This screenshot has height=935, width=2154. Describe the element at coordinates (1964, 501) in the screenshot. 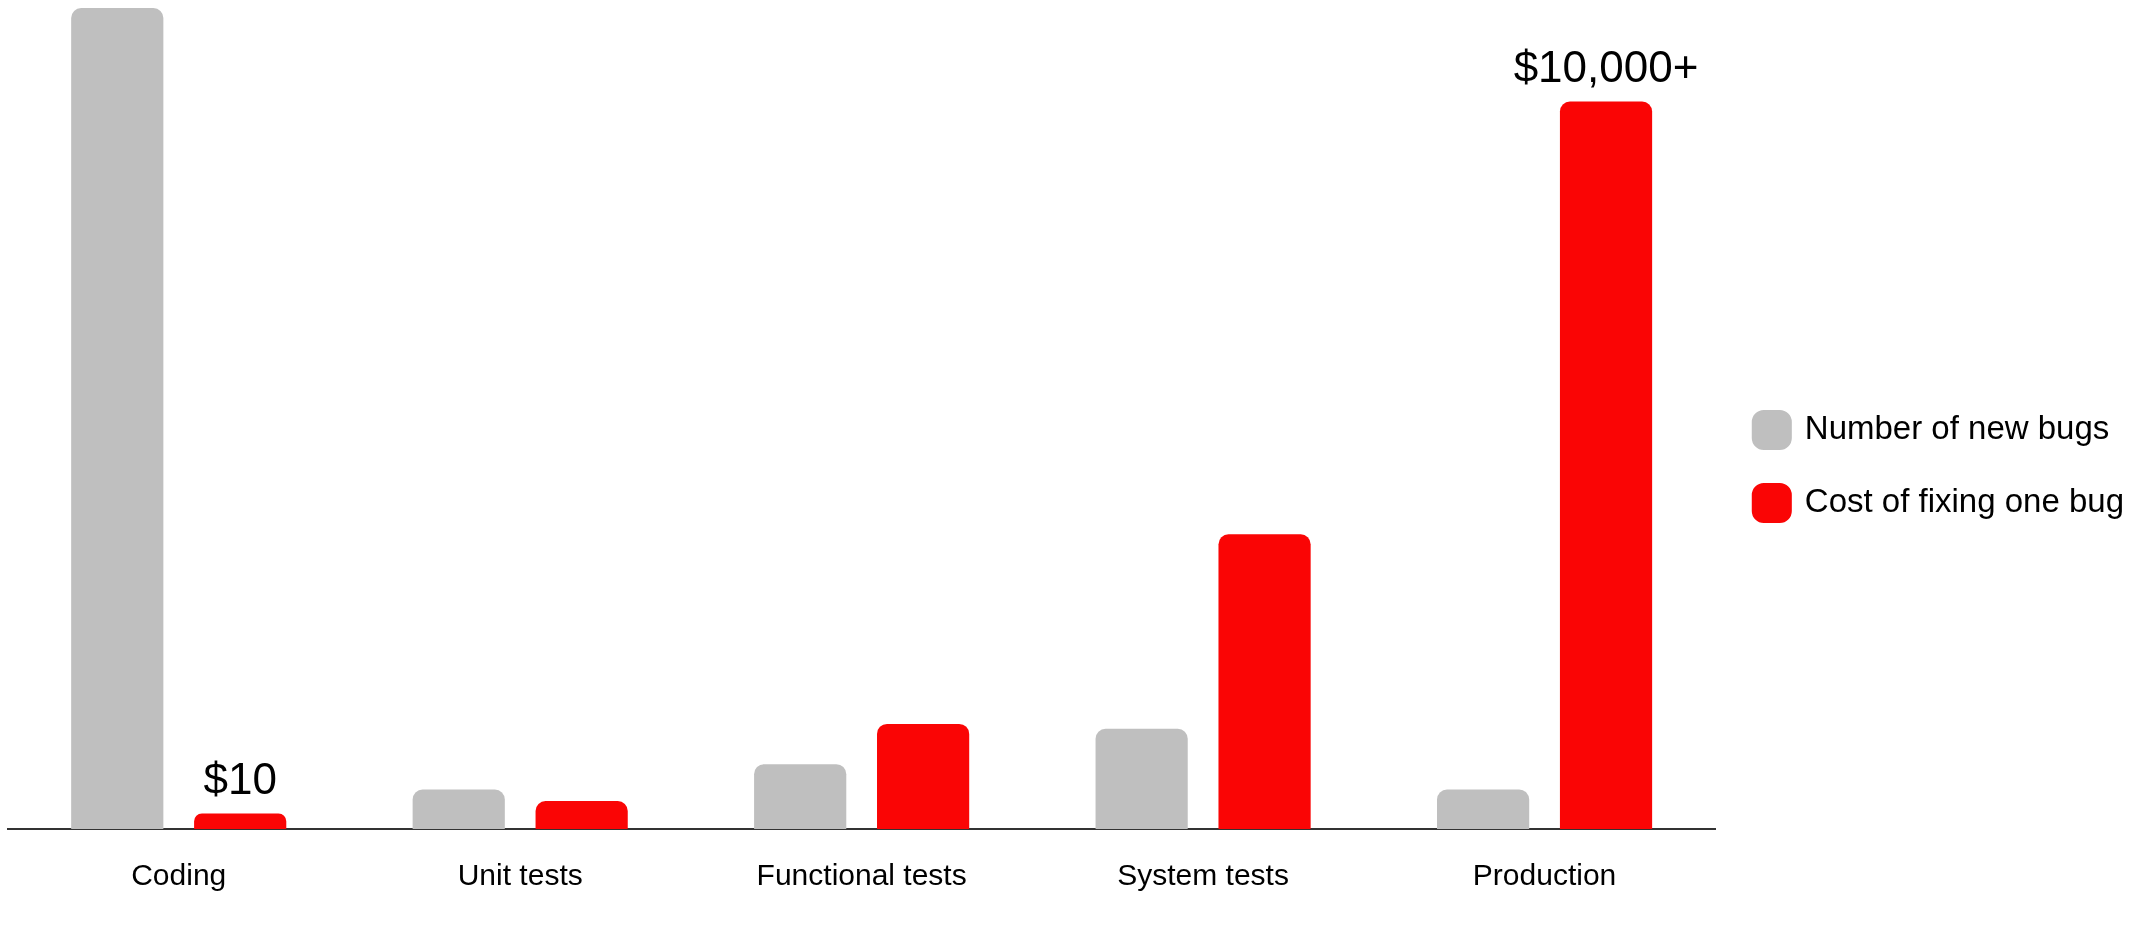

I see `legend-label: Cost of fixing one bug` at that location.